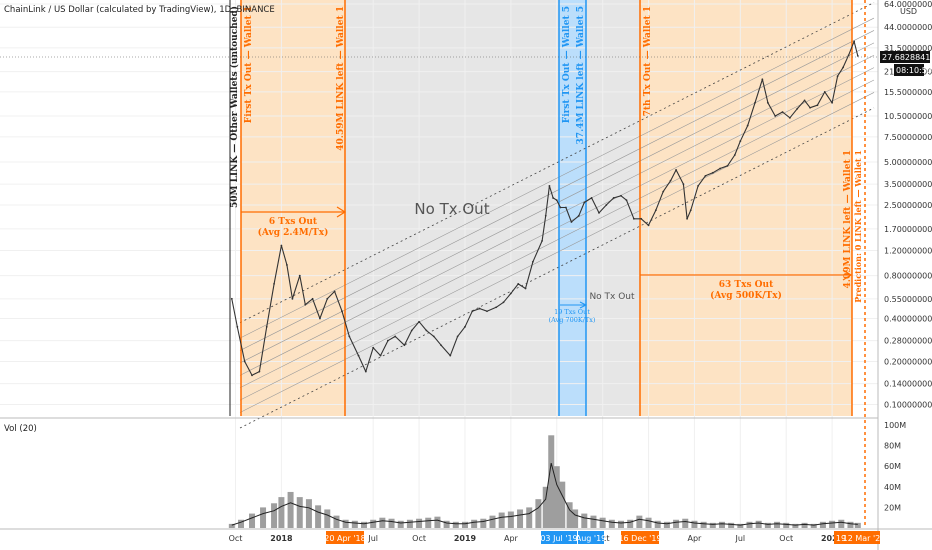 This screenshot has height=550, width=932. I want to click on wallet1-first-phase-region, so click(293, 208).